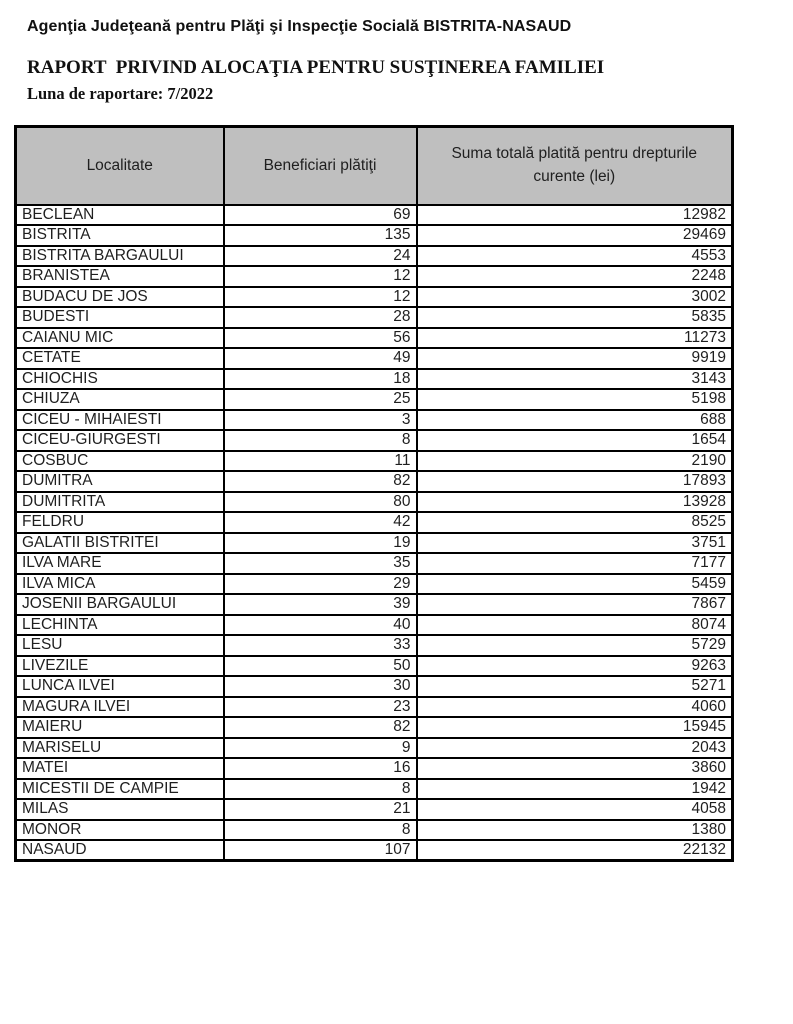 This screenshot has width=793, height=1024. I want to click on beneficiaries-cell: 29, so click(320, 583).